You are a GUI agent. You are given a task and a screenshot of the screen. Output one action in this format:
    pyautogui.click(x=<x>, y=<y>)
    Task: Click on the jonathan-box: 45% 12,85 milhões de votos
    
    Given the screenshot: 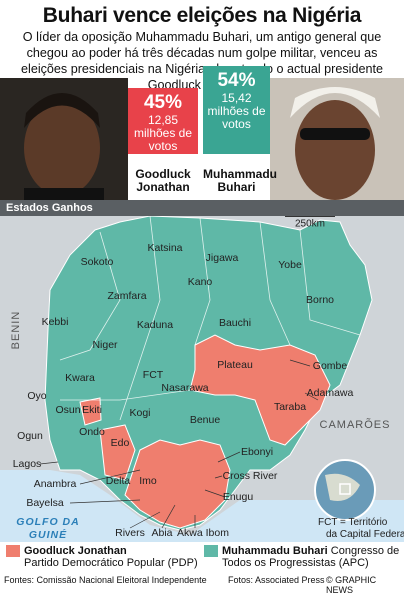 What is the action you would take?
    pyautogui.click(x=163, y=121)
    